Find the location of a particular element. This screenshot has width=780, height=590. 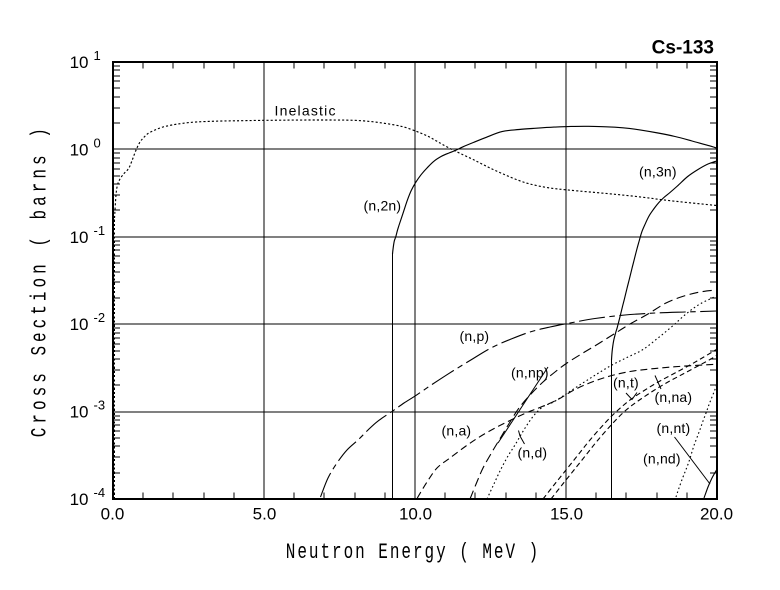

svg-text: (n,np) is located at coordinates (530, 373).